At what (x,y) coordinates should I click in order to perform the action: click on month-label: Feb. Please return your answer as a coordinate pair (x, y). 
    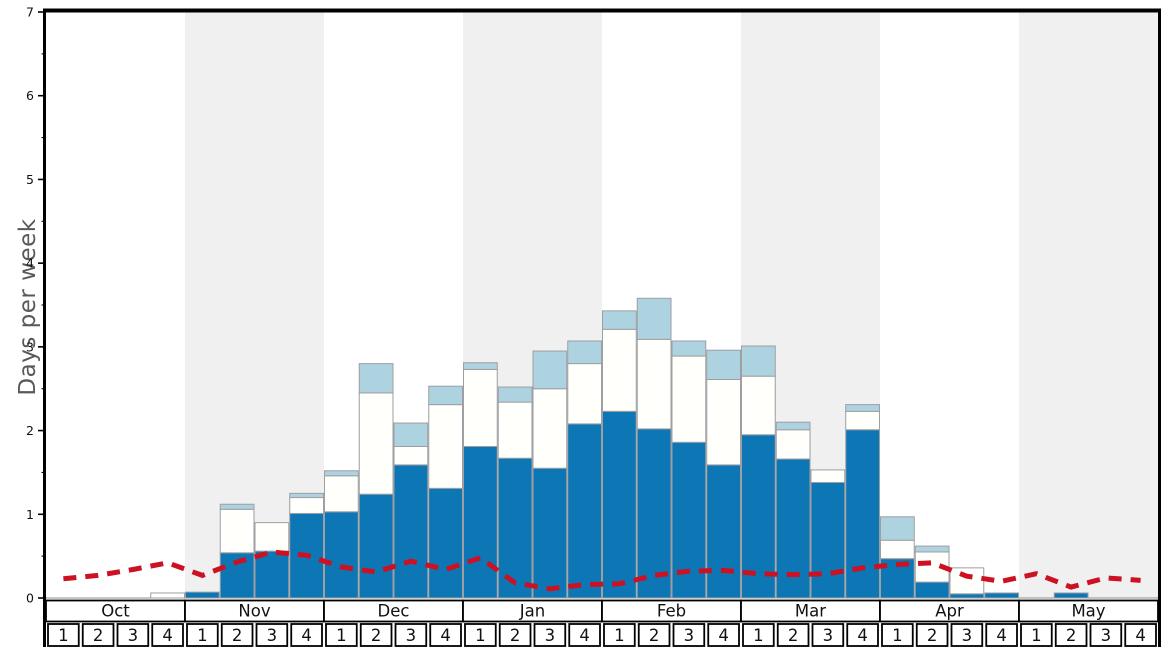
    Looking at the image, I should click on (671, 611).